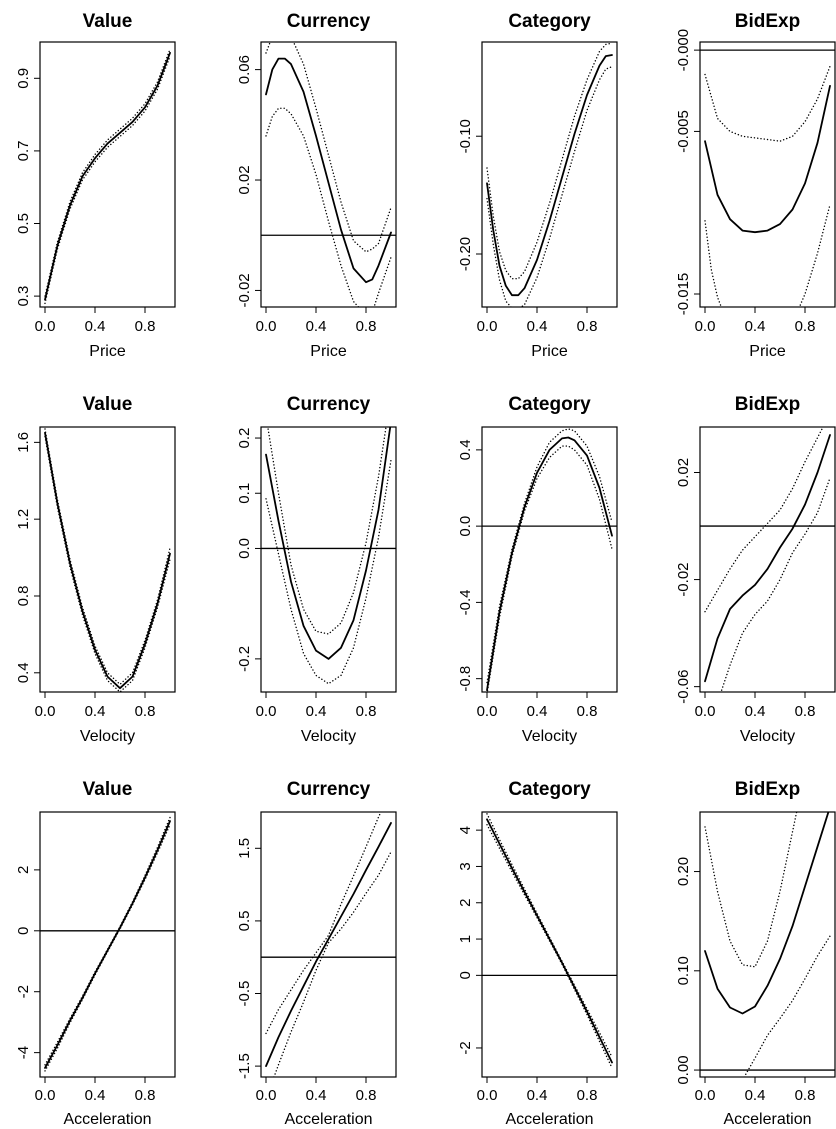 The height and width of the screenshot is (1129, 836). Describe the element at coordinates (244, 659) in the screenshot. I see `y-tick-label: -0.2` at that location.